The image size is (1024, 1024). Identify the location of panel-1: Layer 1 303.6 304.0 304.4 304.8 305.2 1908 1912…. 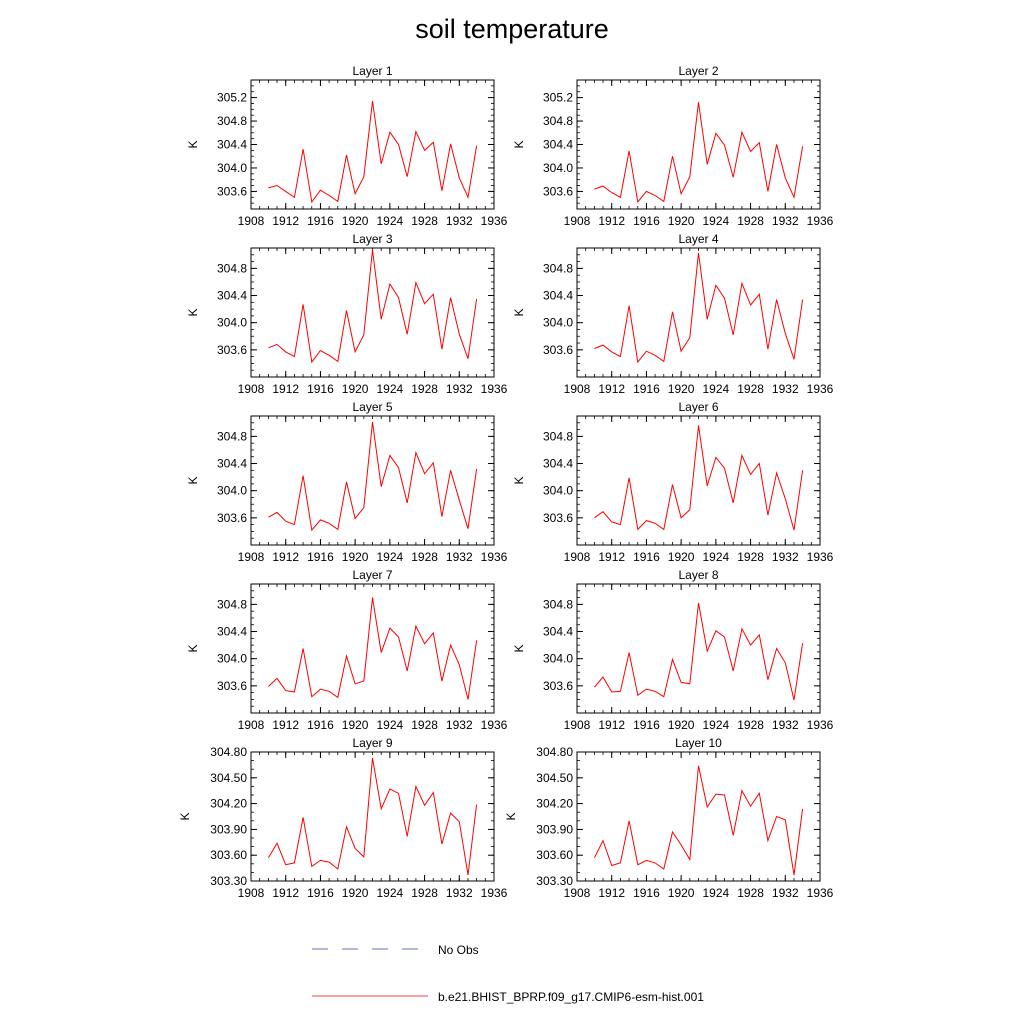
(347, 146).